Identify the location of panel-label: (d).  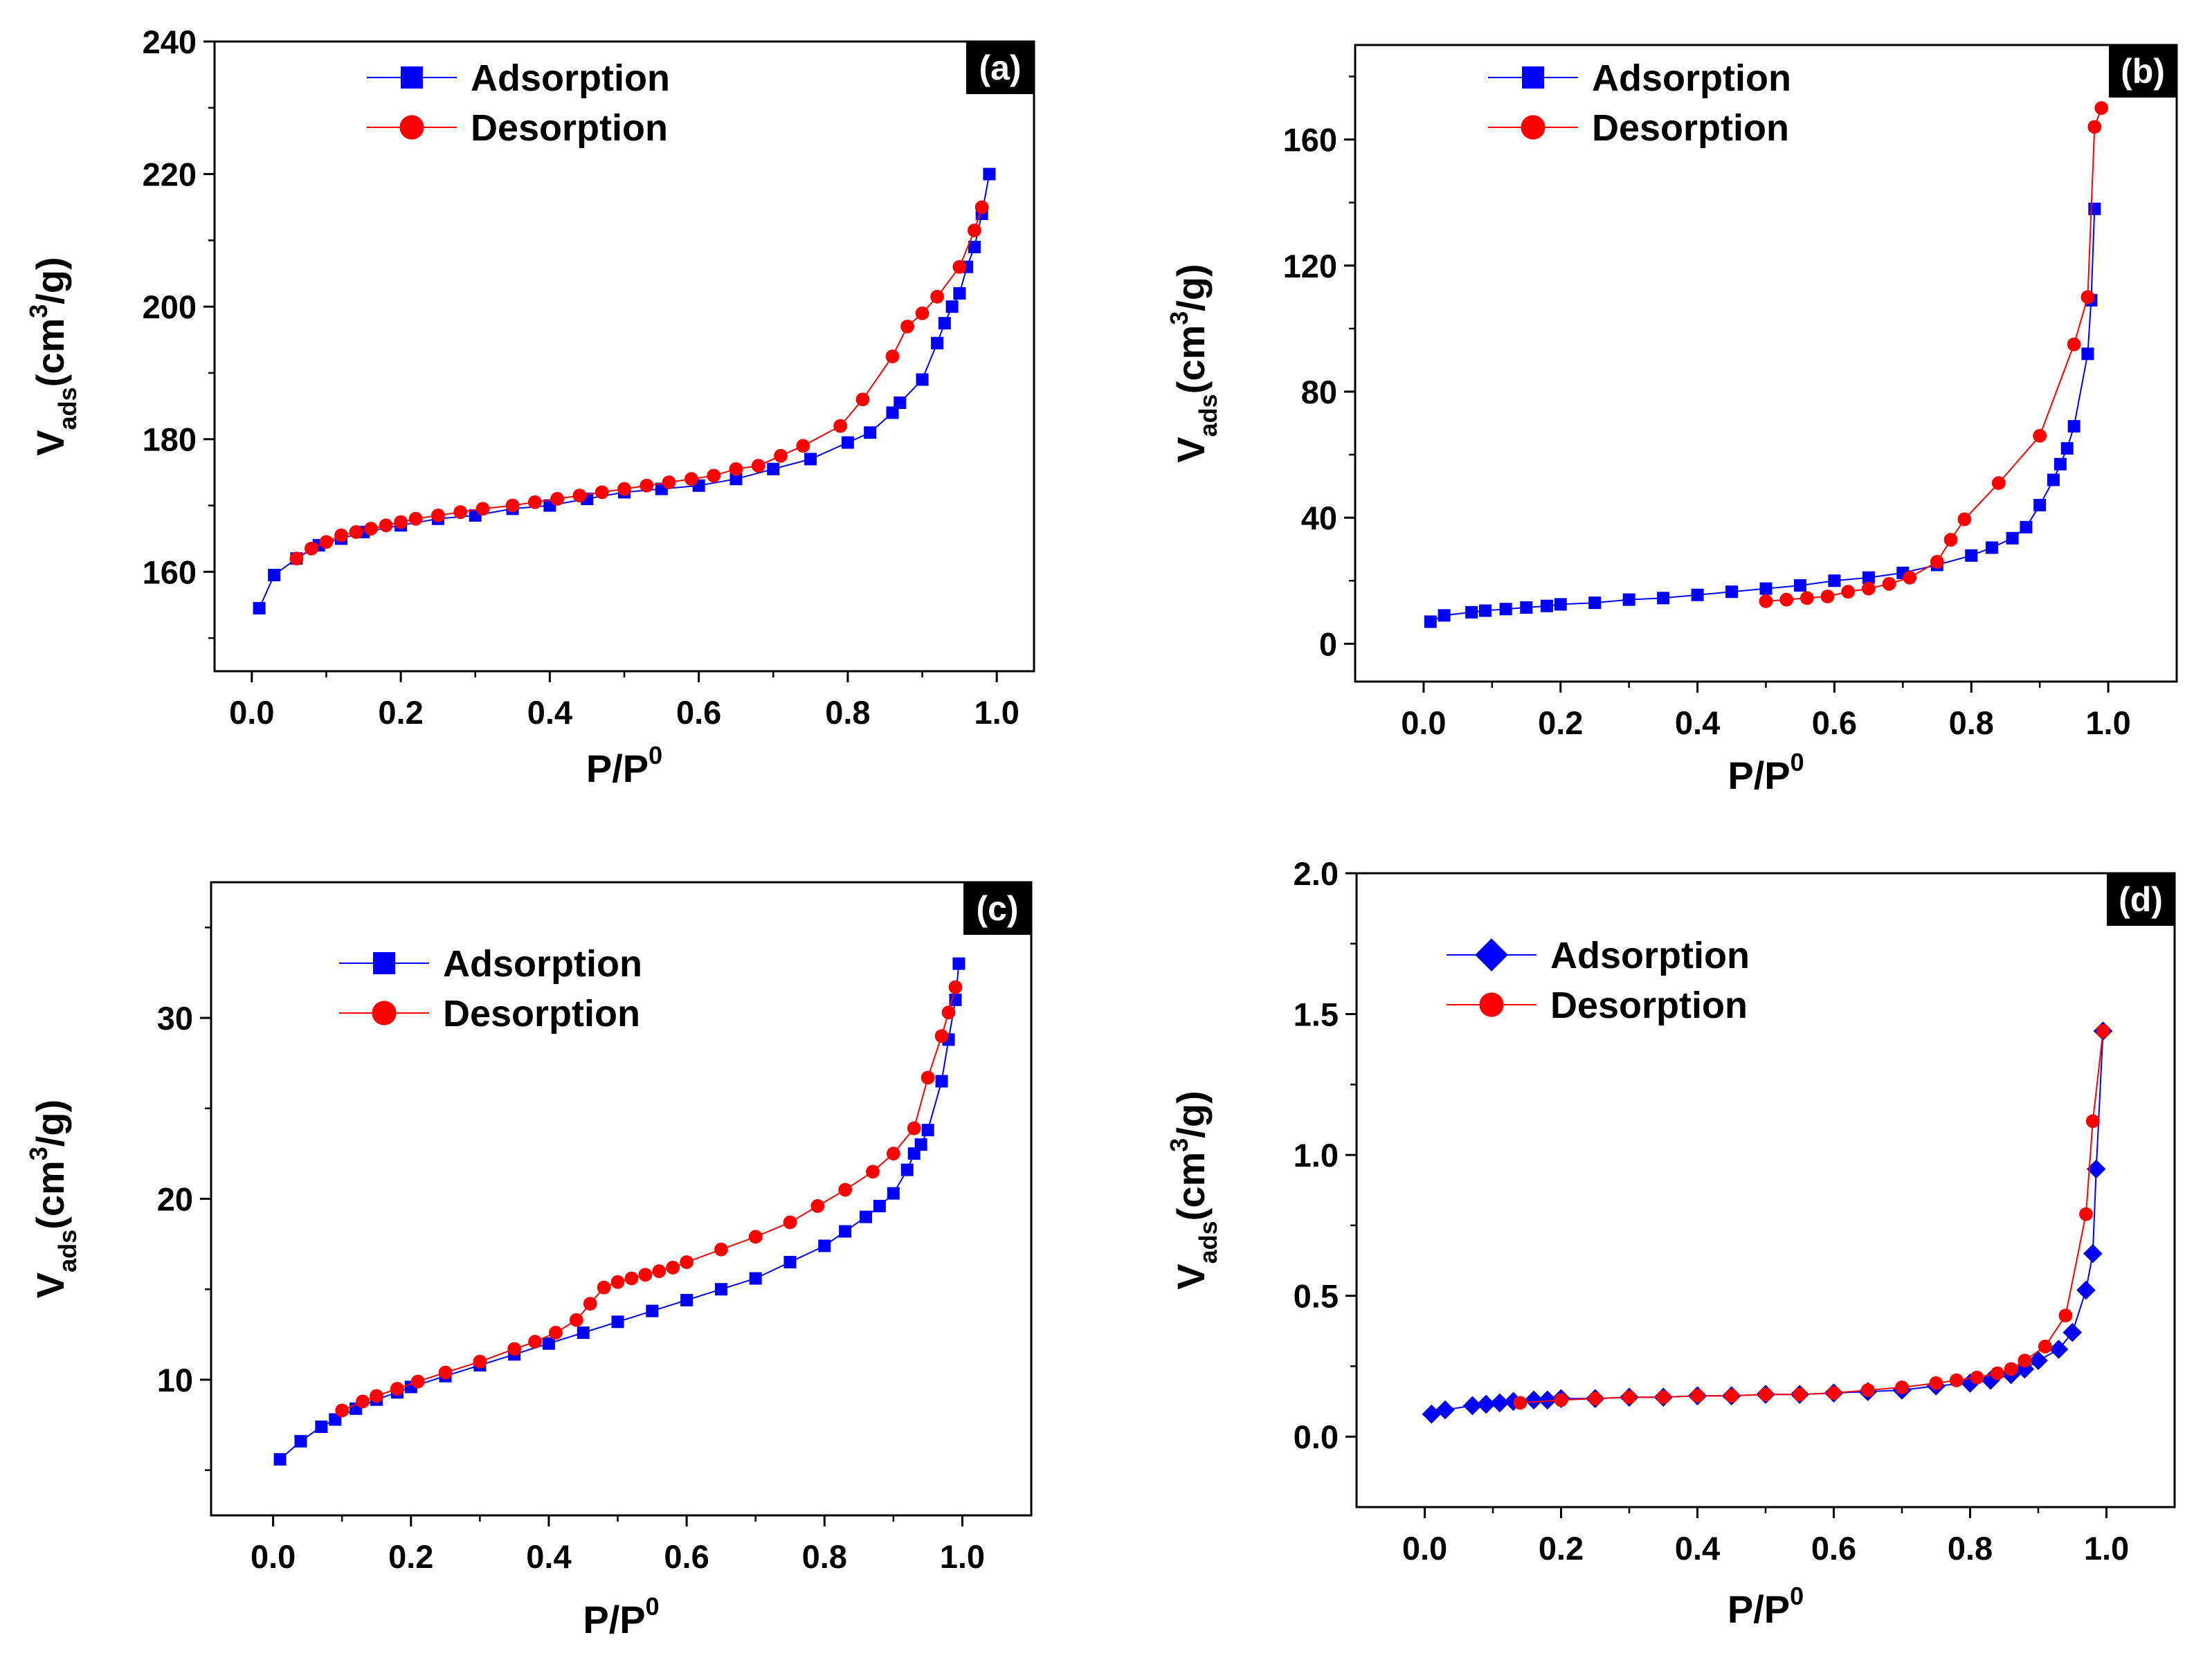
(2141, 900).